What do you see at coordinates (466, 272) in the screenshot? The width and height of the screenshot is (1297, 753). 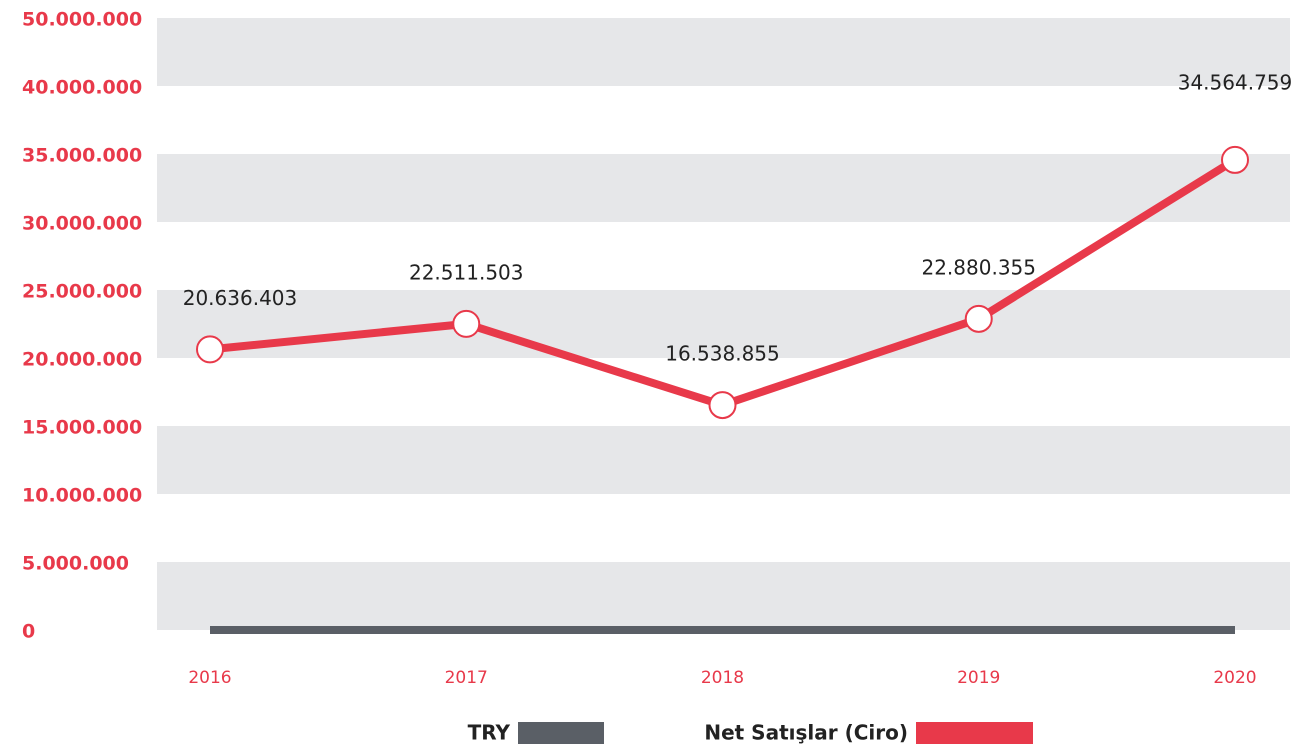 I see `data-label: 22.511.503` at bounding box center [466, 272].